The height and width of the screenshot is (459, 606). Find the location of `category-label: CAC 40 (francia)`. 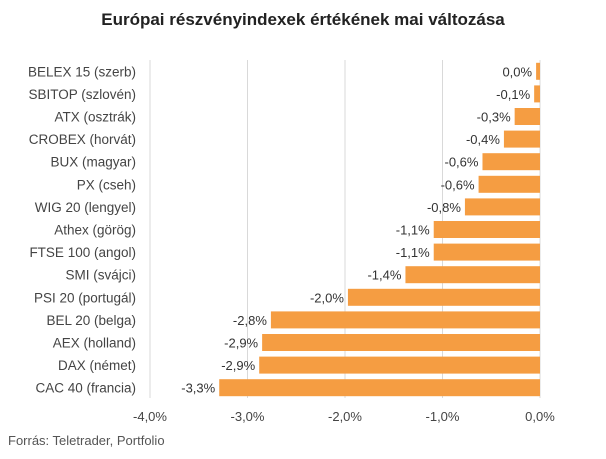

category-label: CAC 40 (francia) is located at coordinates (85, 388).